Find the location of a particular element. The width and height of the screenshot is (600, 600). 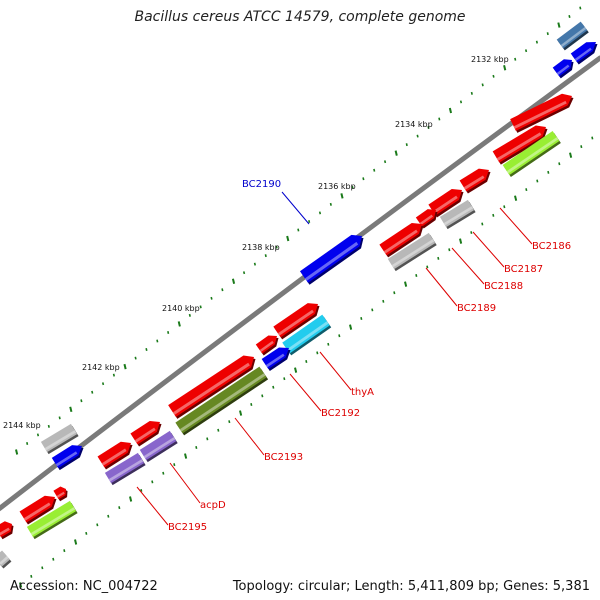

topology-label: Topology: is located at coordinates (263, 586).